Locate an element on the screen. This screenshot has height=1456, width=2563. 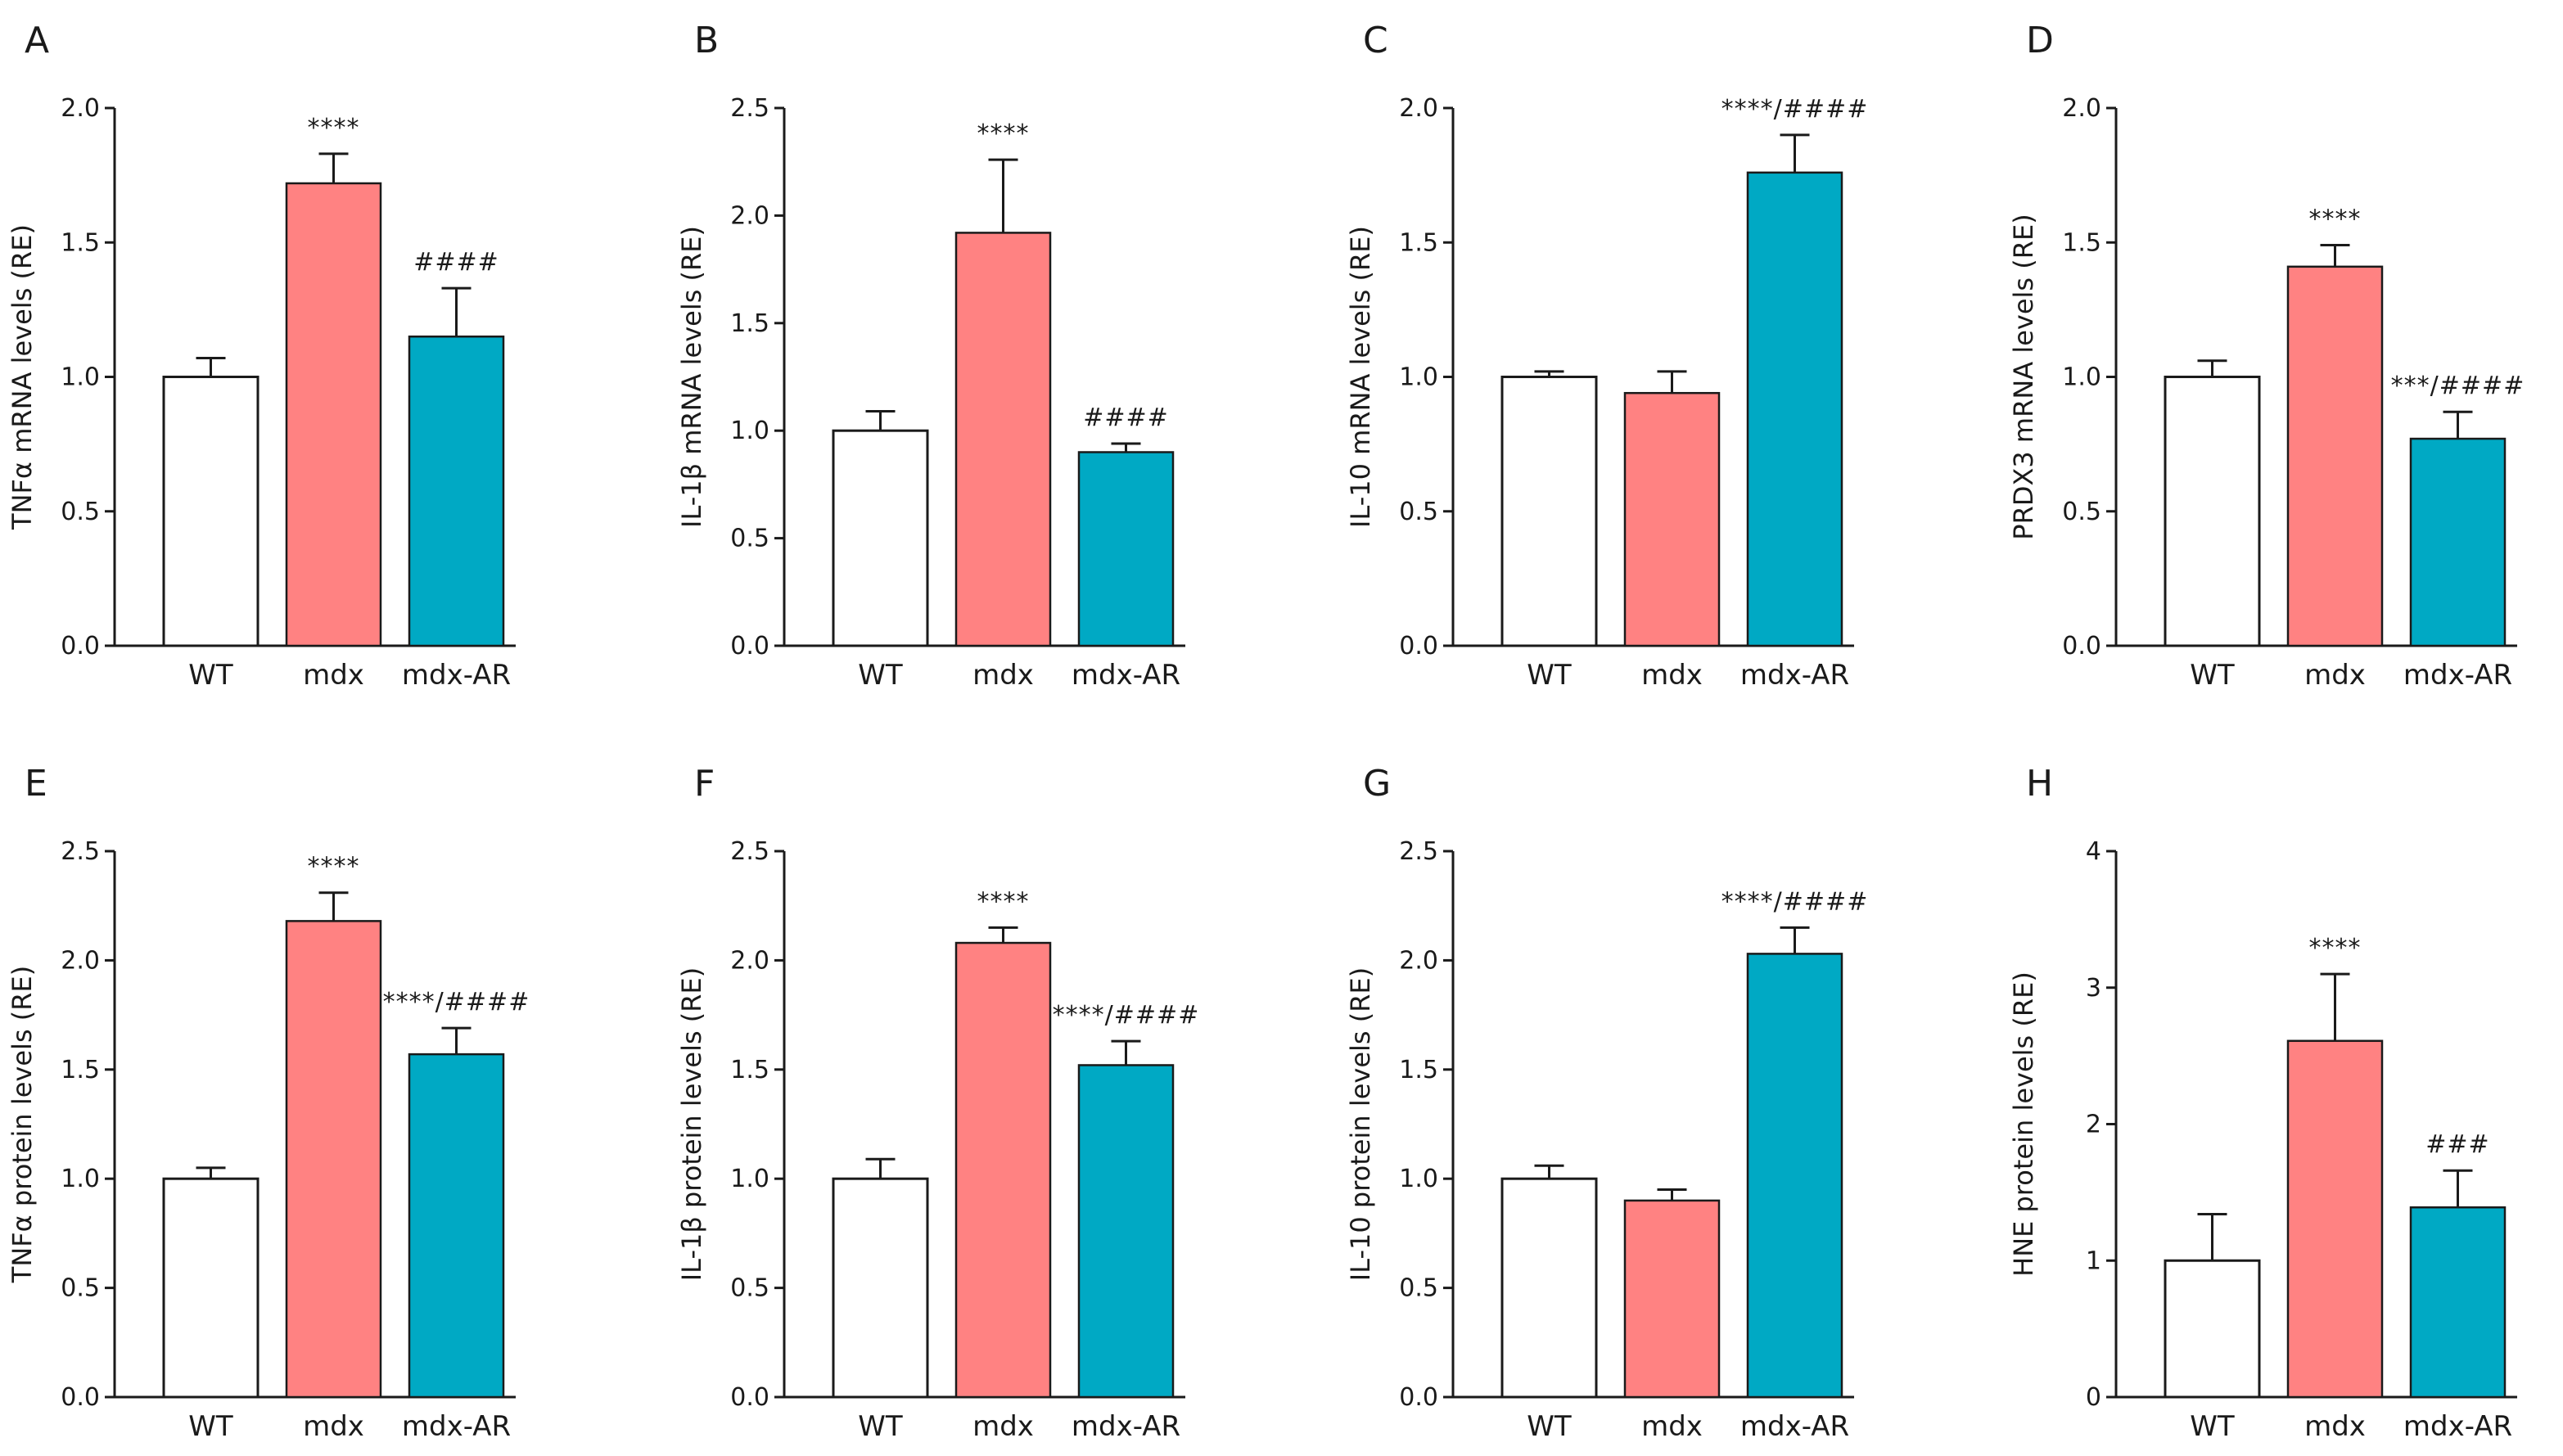
y-tick-label: 2 is located at coordinates (2094, 1125).